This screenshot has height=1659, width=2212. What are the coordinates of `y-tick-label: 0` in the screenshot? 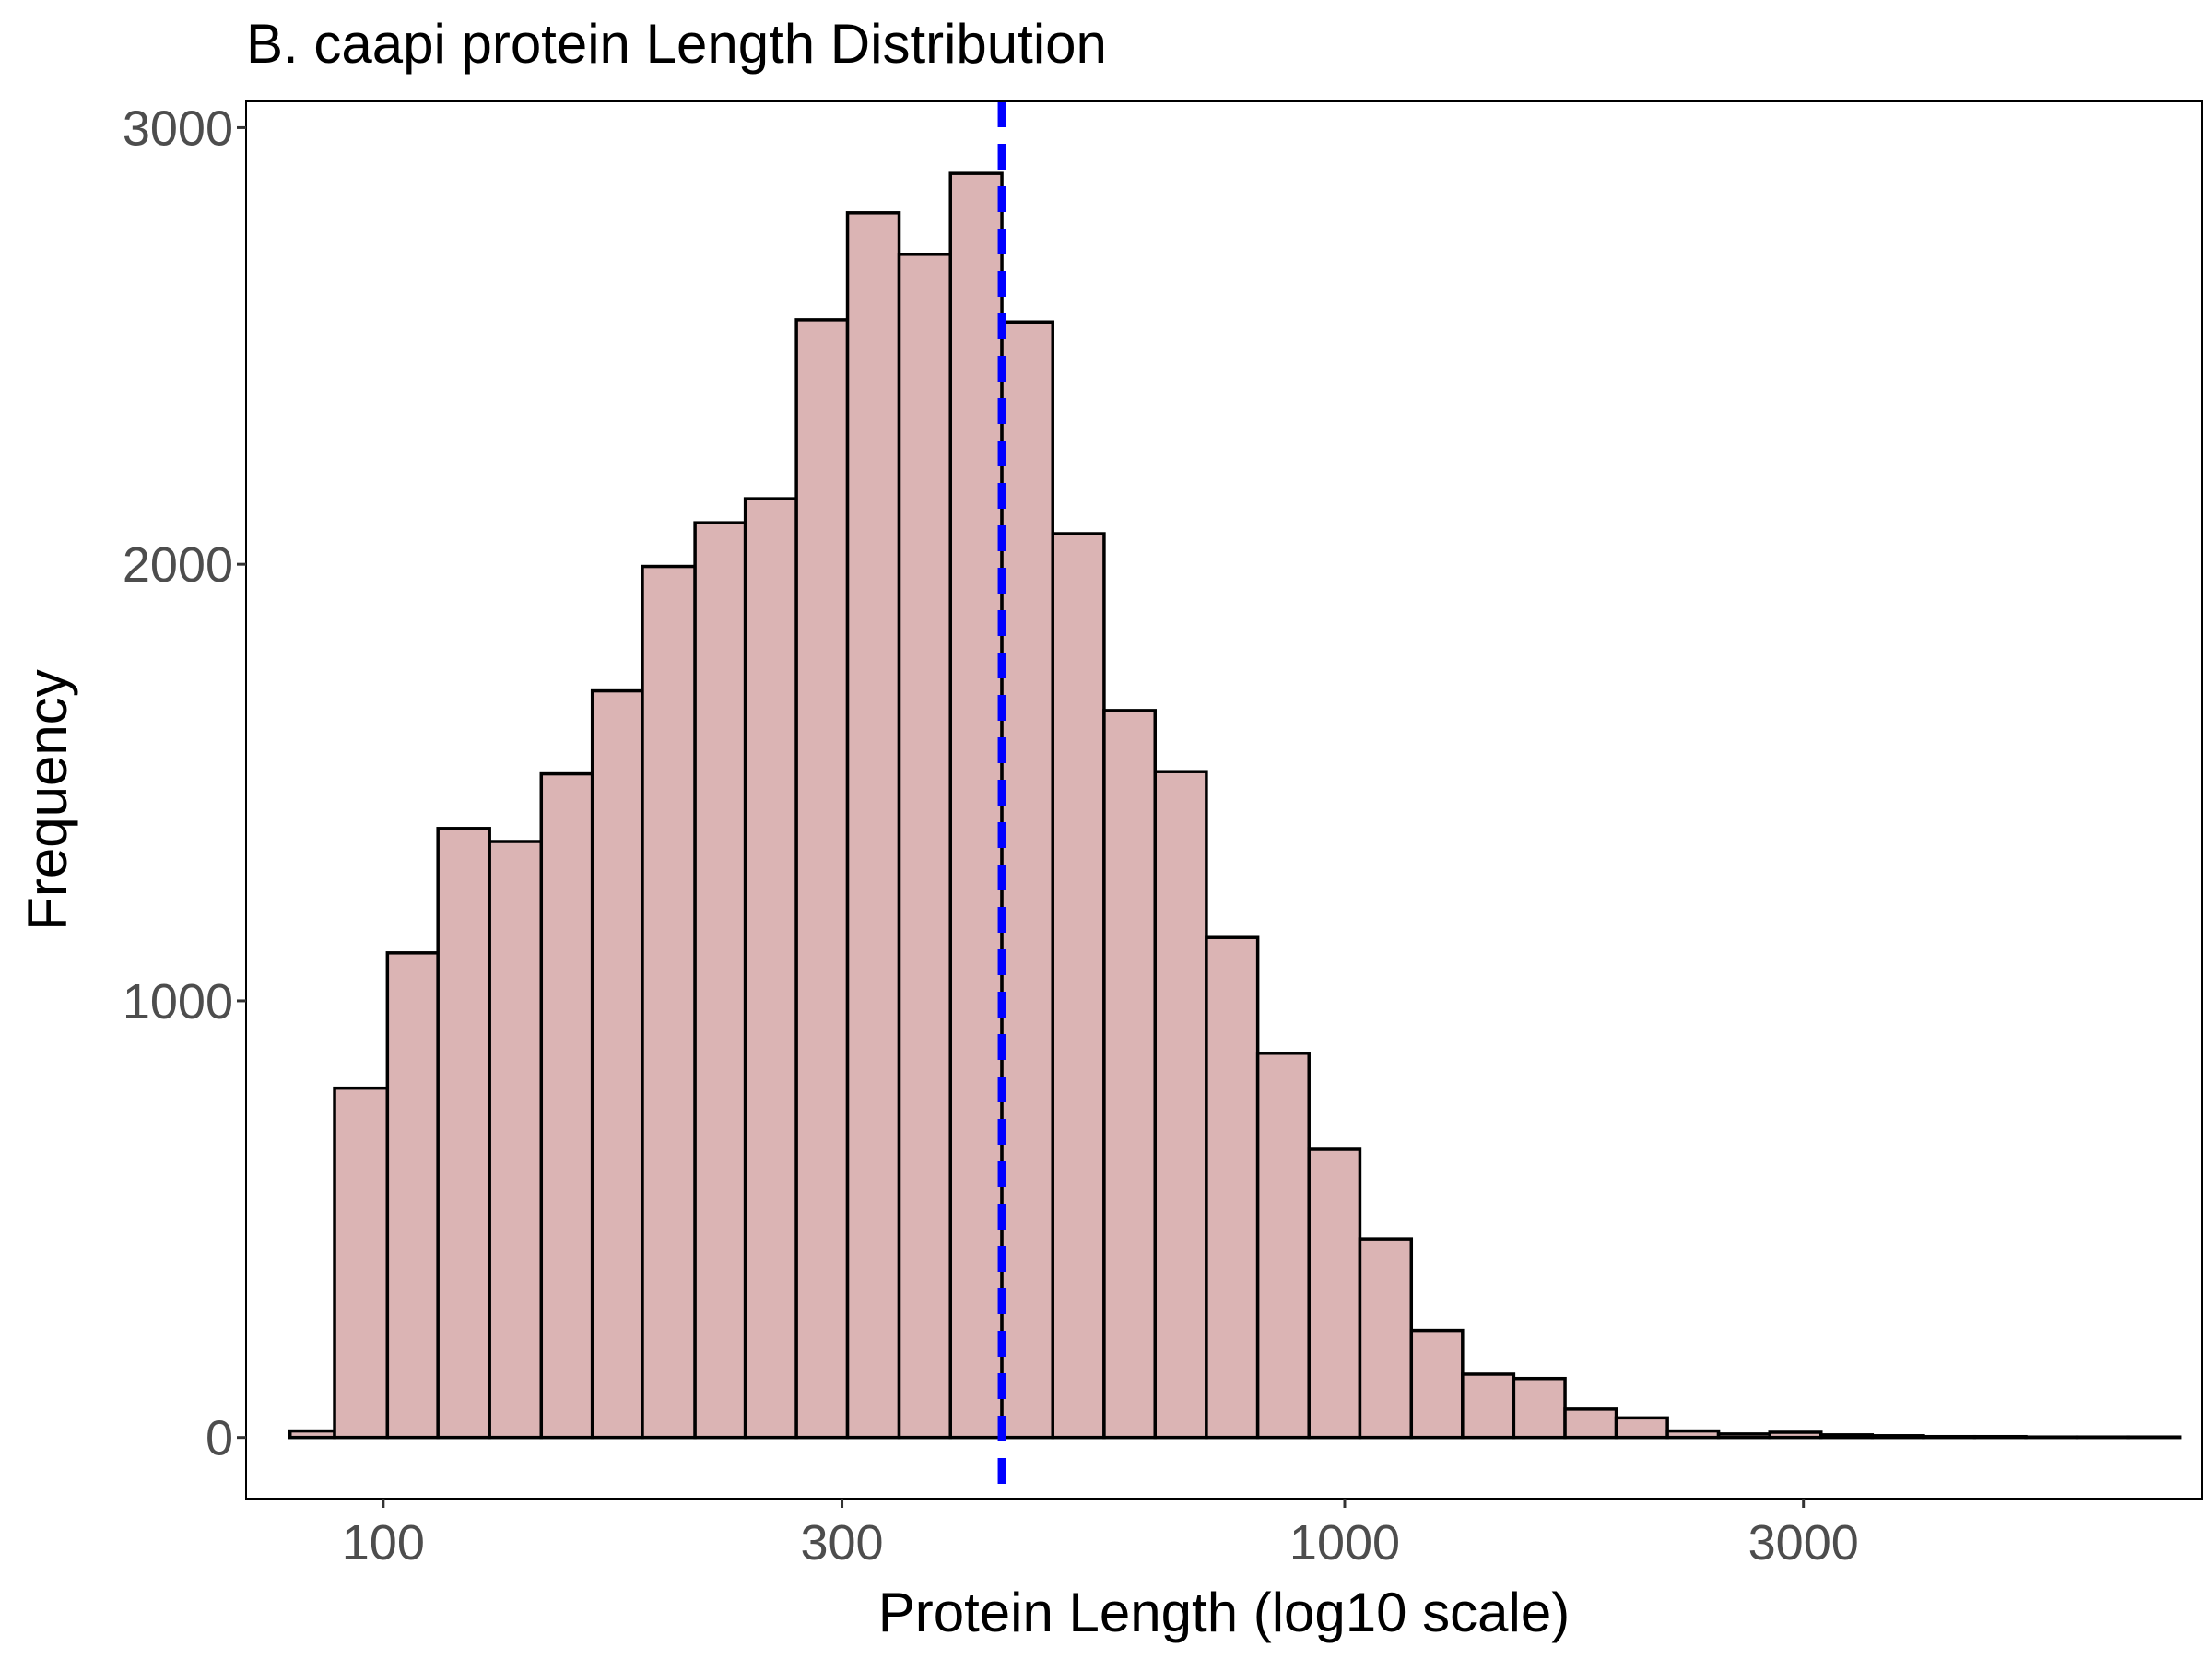 It's located at (219, 1438).